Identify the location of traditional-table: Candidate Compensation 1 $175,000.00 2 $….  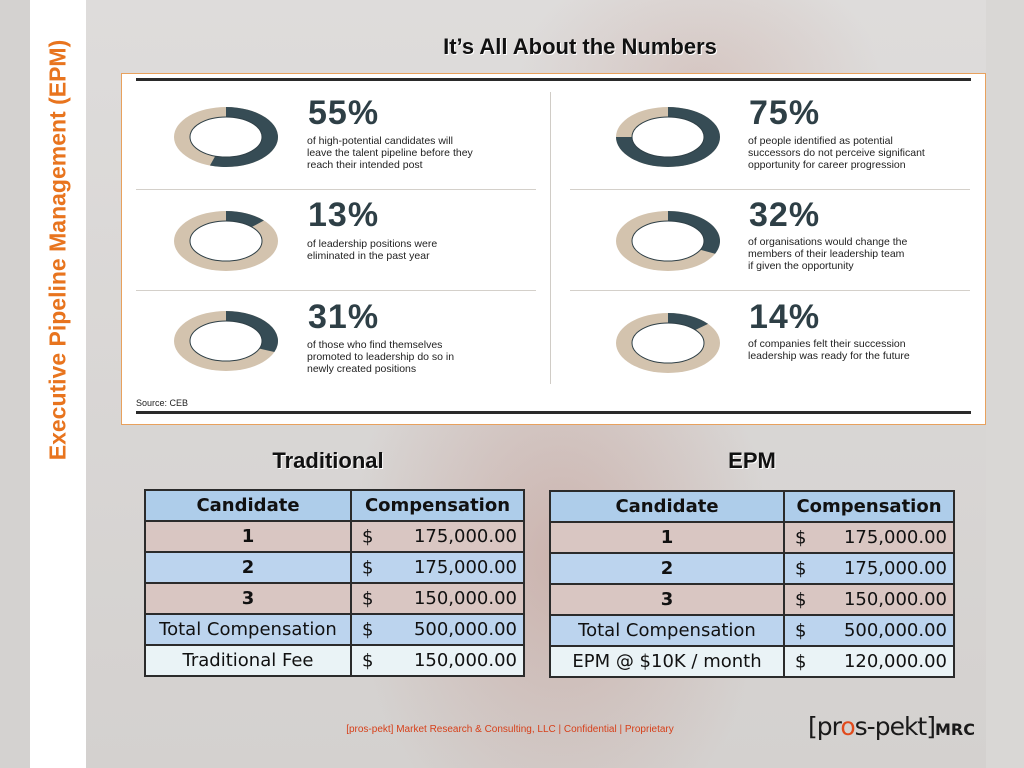
(334, 583).